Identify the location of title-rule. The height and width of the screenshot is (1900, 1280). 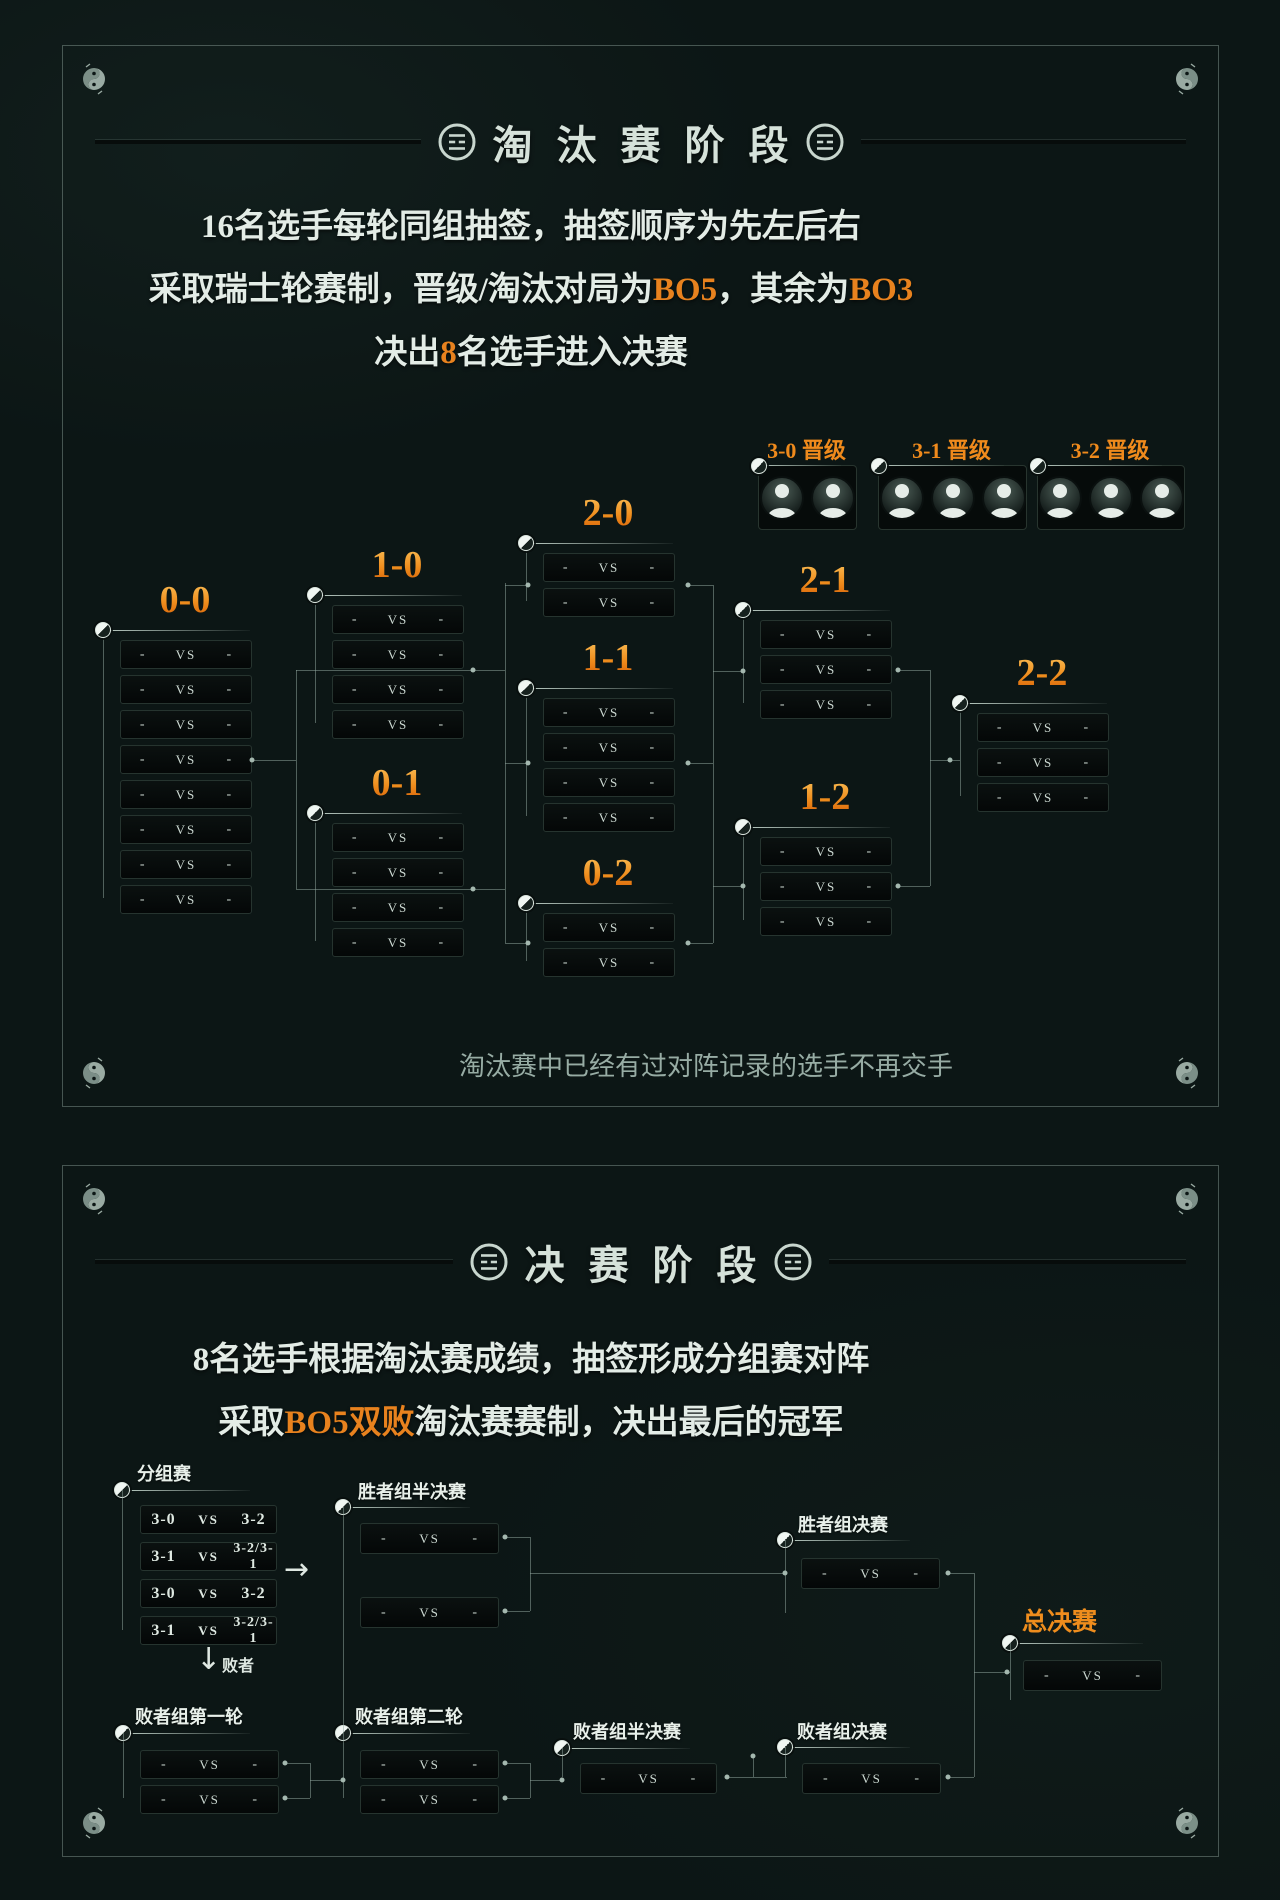
(1007, 1262).